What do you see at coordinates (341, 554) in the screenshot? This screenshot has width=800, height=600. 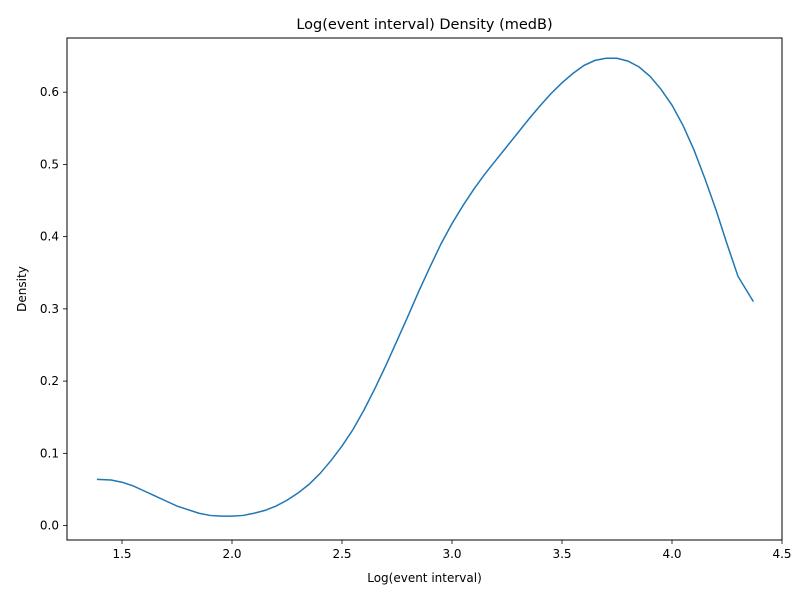 I see `x-tick-label: 2.5` at bounding box center [341, 554].